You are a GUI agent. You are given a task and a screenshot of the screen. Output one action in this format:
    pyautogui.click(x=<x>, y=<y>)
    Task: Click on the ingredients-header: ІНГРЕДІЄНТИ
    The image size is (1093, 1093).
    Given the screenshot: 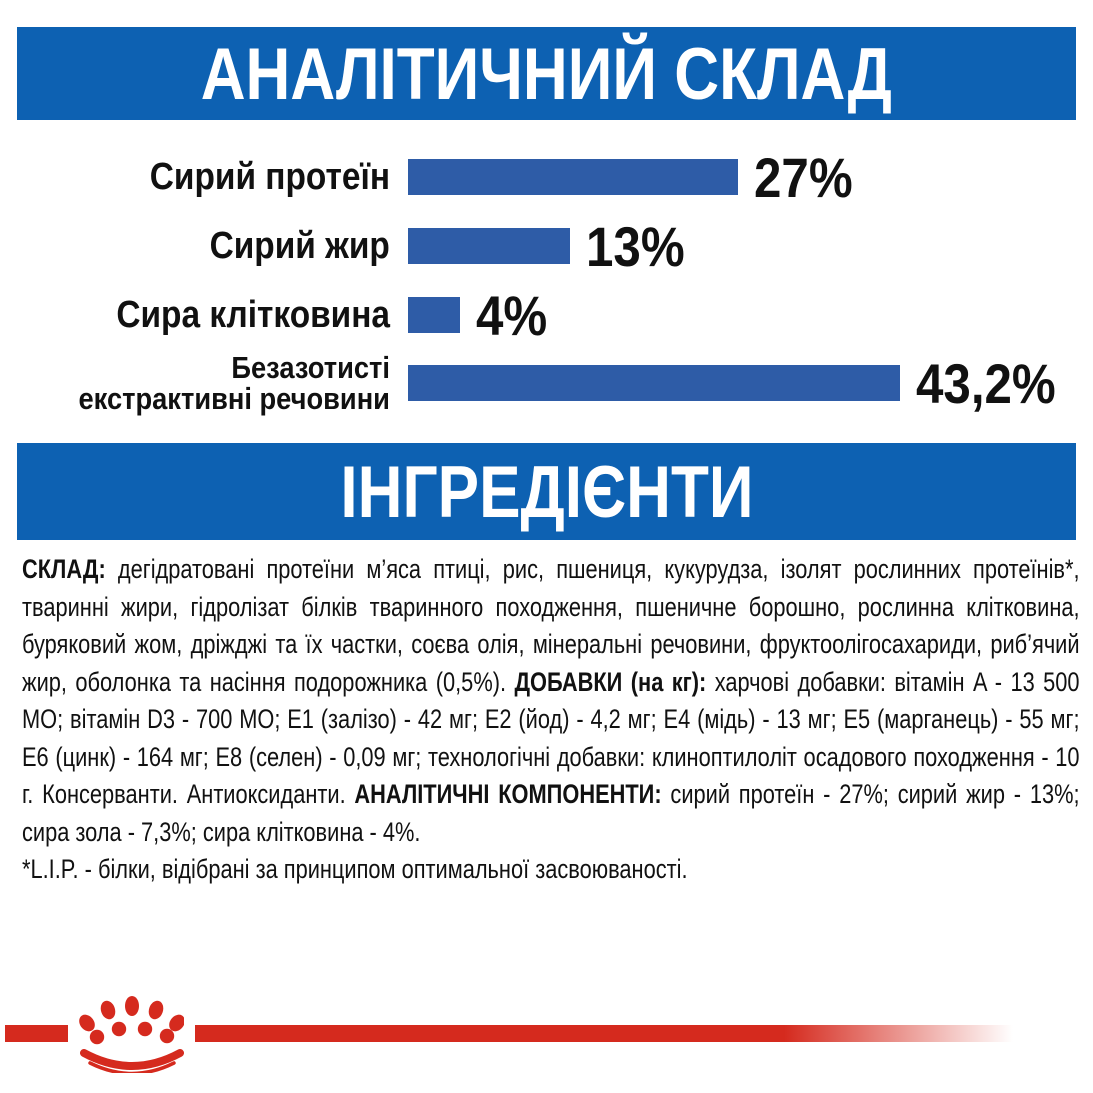 What is the action you would take?
    pyautogui.click(x=546, y=491)
    